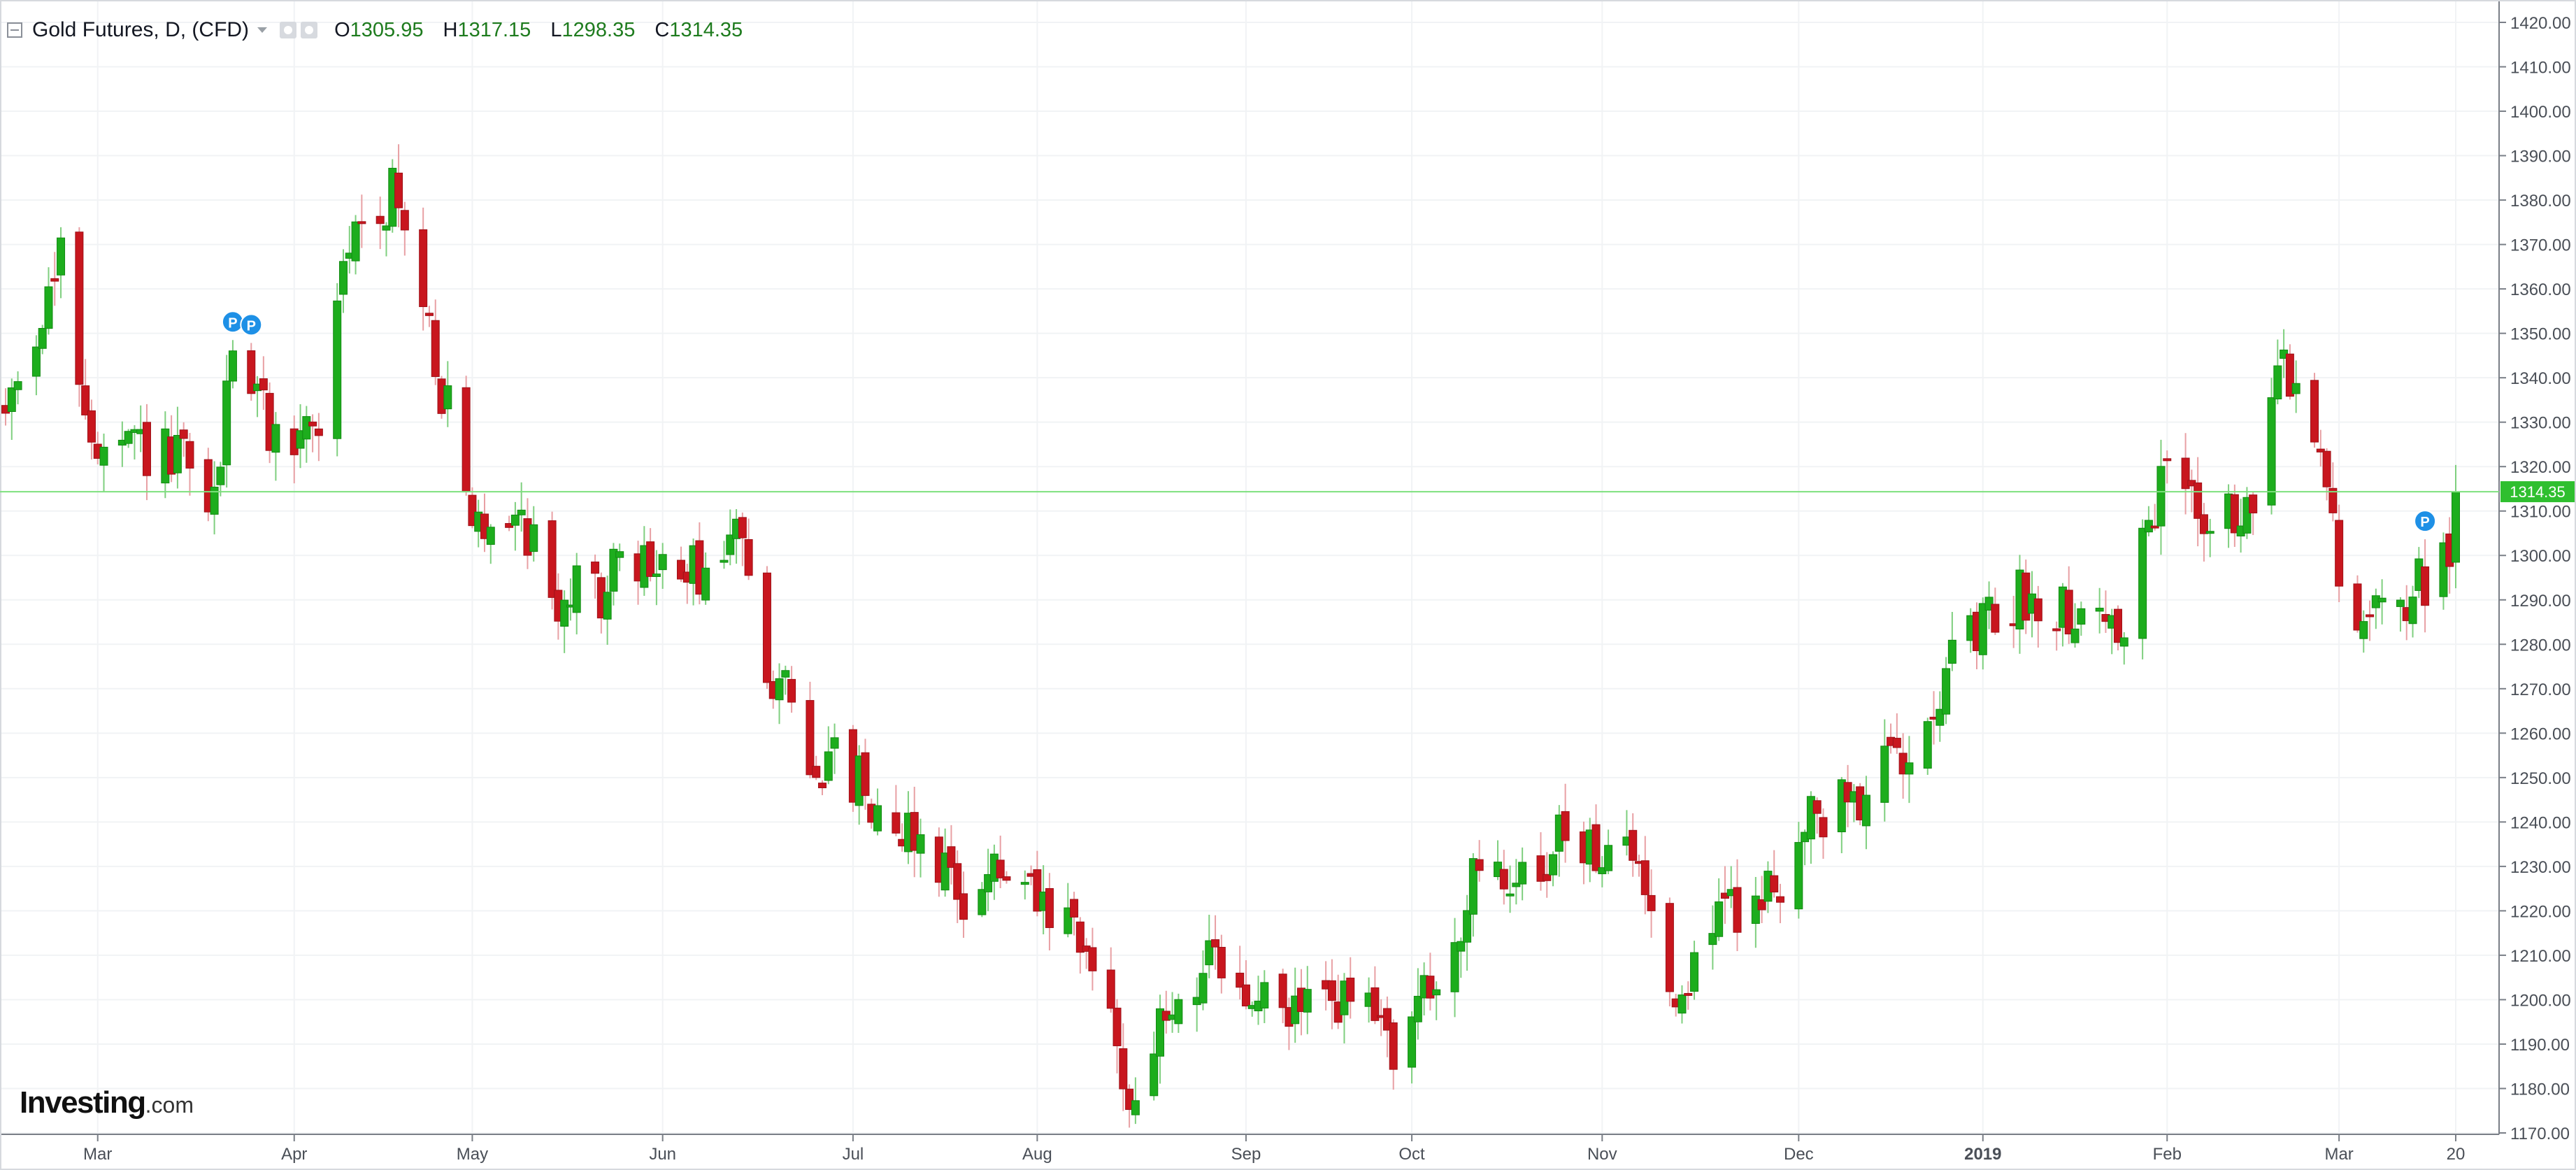 This screenshot has height=1170, width=2576. I want to click on chevron-down-icon, so click(262, 30).